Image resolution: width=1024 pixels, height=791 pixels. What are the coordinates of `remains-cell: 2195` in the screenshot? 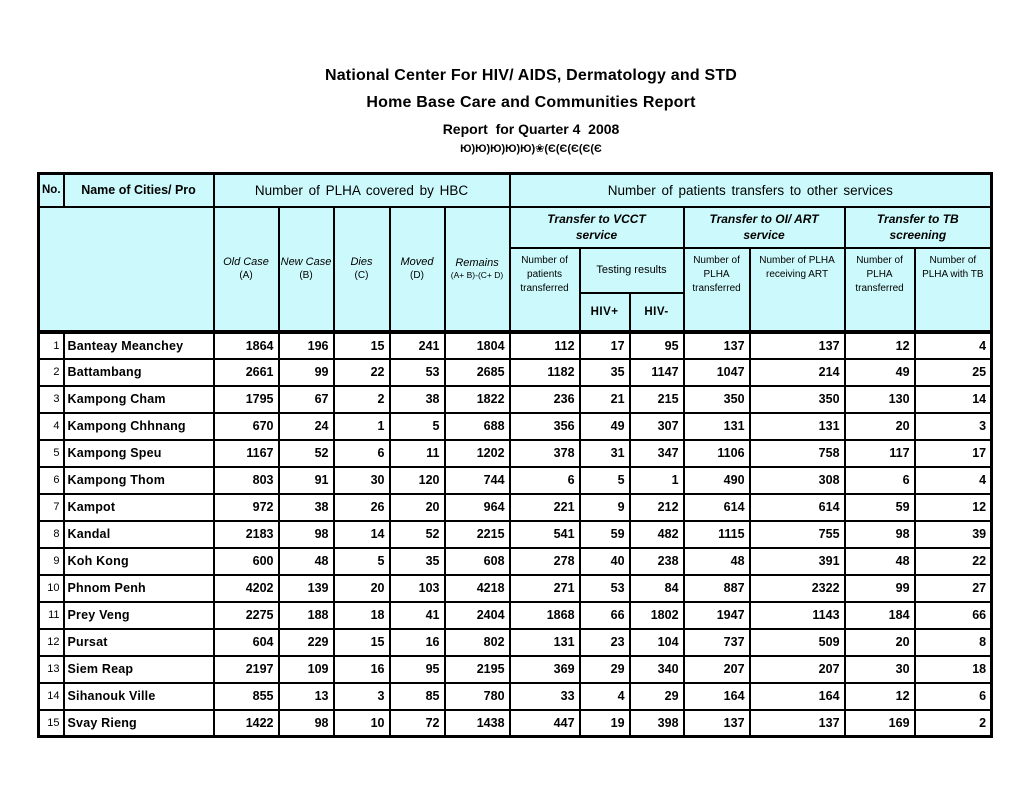 It's located at (477, 669).